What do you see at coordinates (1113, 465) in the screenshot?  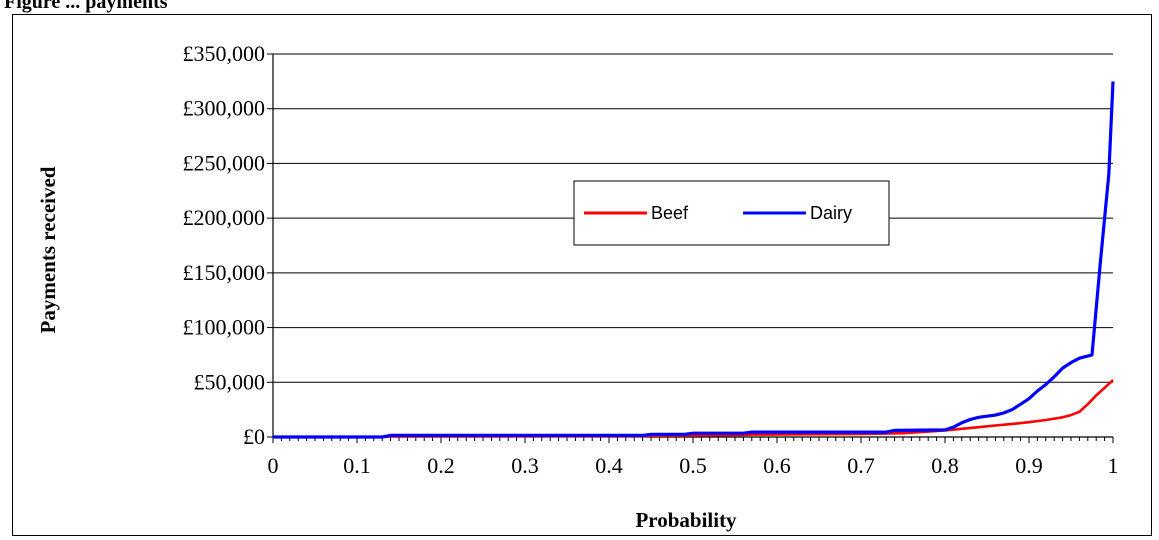 I see `x-tick-label: 1` at bounding box center [1113, 465].